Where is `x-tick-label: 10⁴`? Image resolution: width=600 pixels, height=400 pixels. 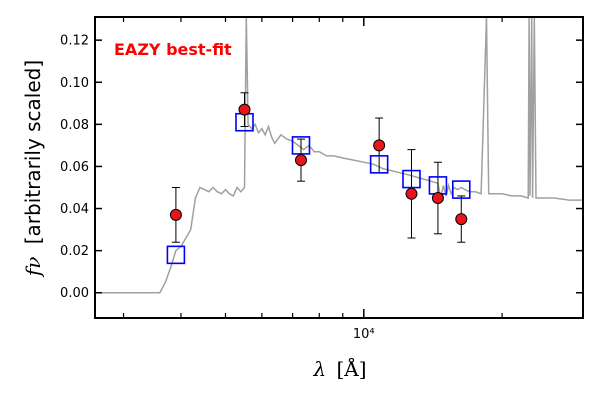 x-tick-label: 10⁴ is located at coordinates (364, 334).